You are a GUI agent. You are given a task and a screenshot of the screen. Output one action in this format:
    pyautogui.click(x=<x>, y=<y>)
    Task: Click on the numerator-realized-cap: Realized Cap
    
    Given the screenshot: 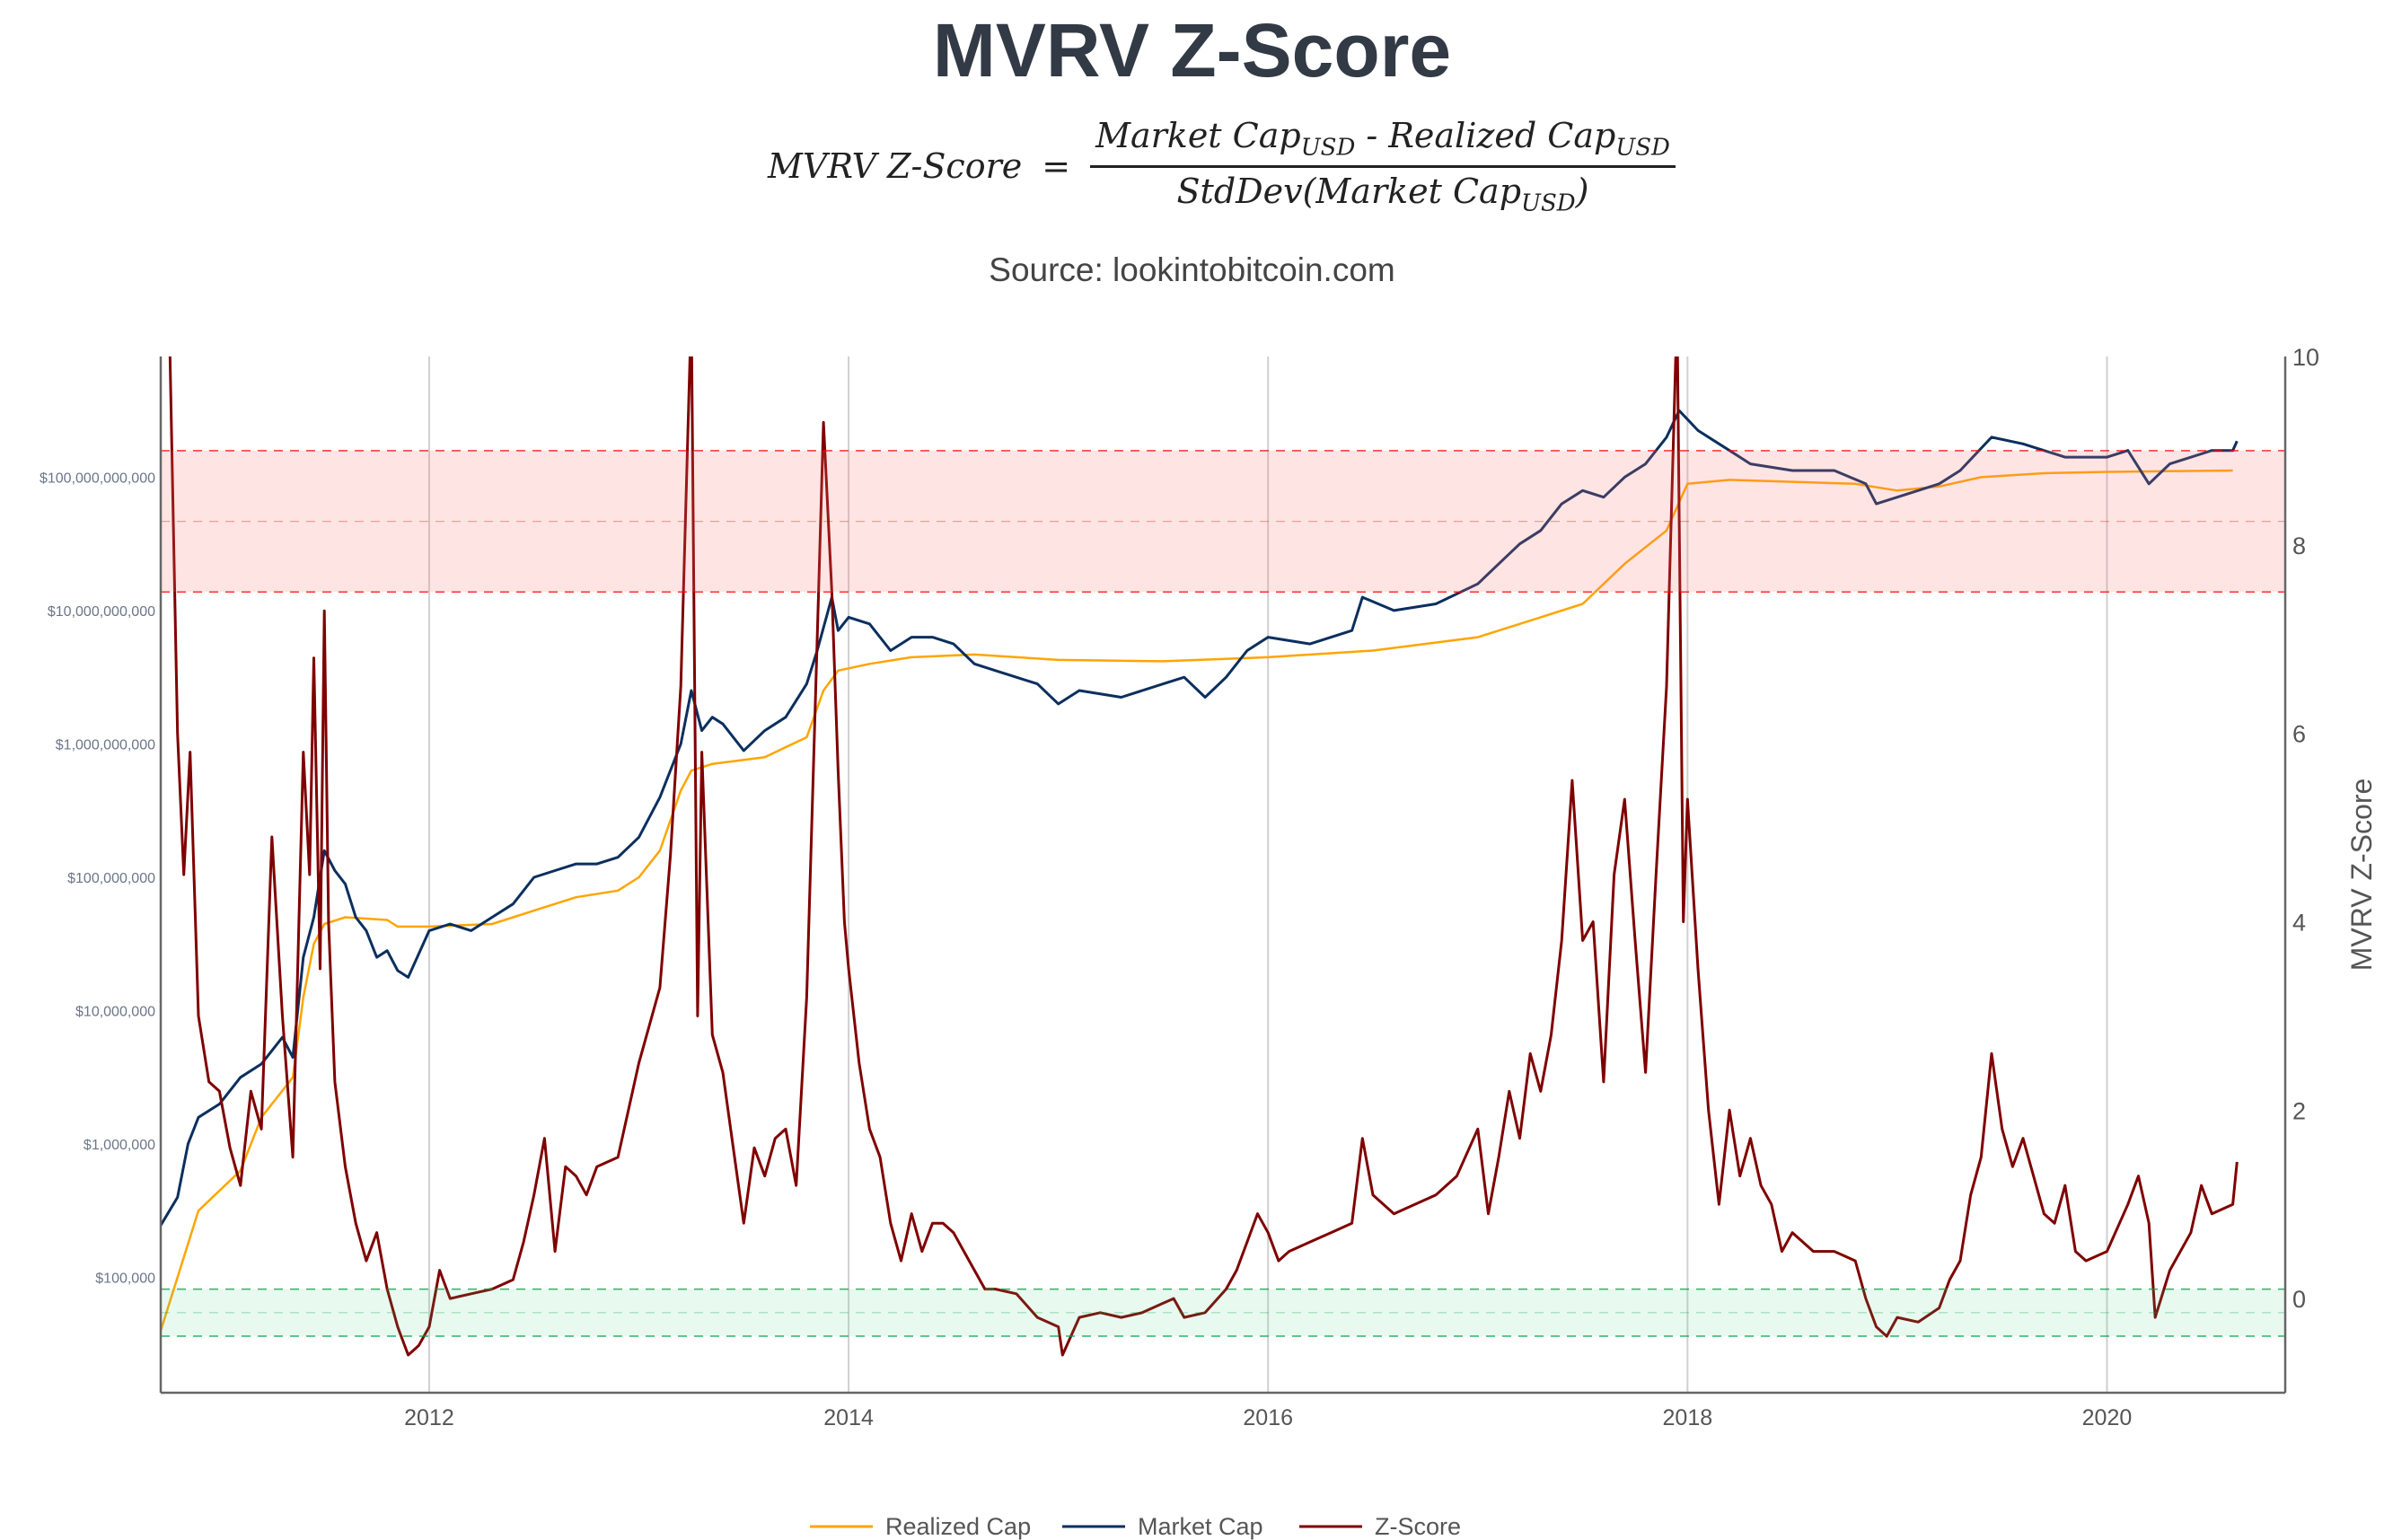 What is the action you would take?
    pyautogui.click(x=1502, y=135)
    